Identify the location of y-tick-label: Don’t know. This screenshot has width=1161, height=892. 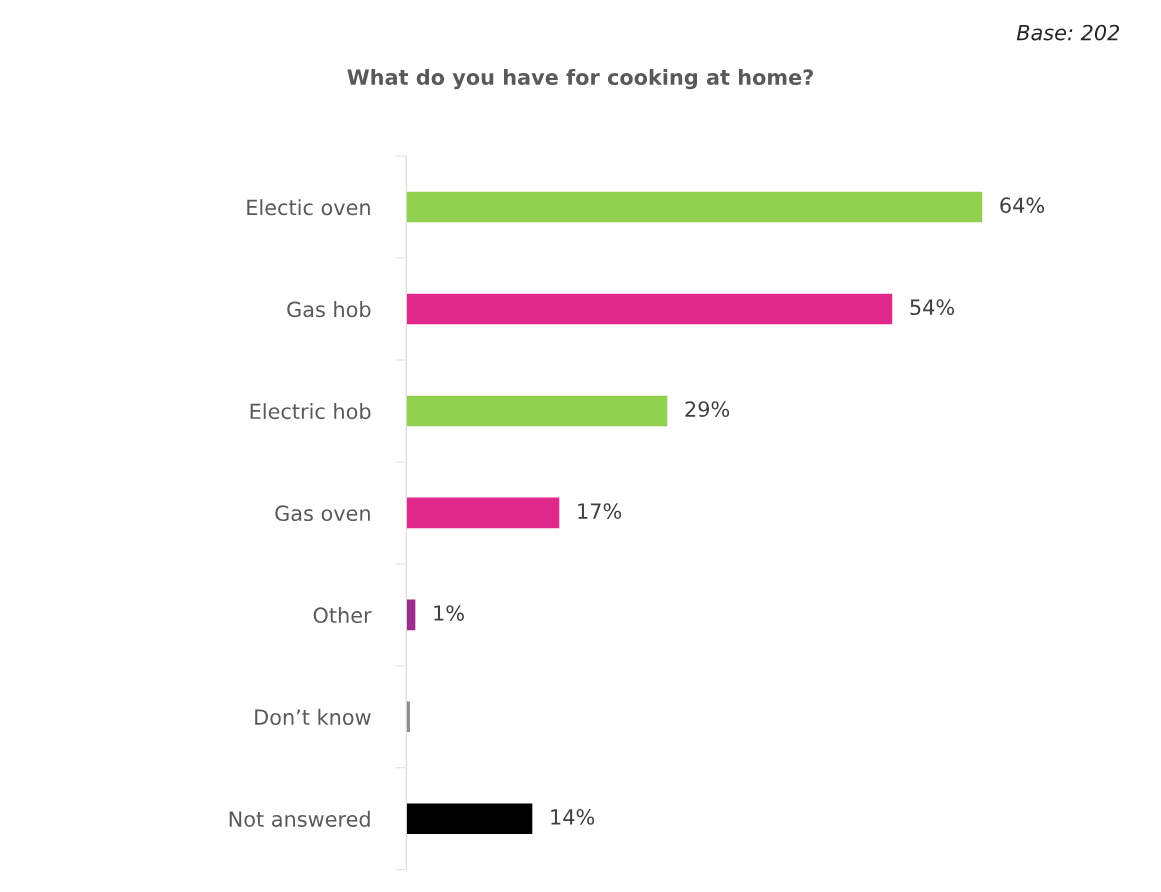
(313, 716).